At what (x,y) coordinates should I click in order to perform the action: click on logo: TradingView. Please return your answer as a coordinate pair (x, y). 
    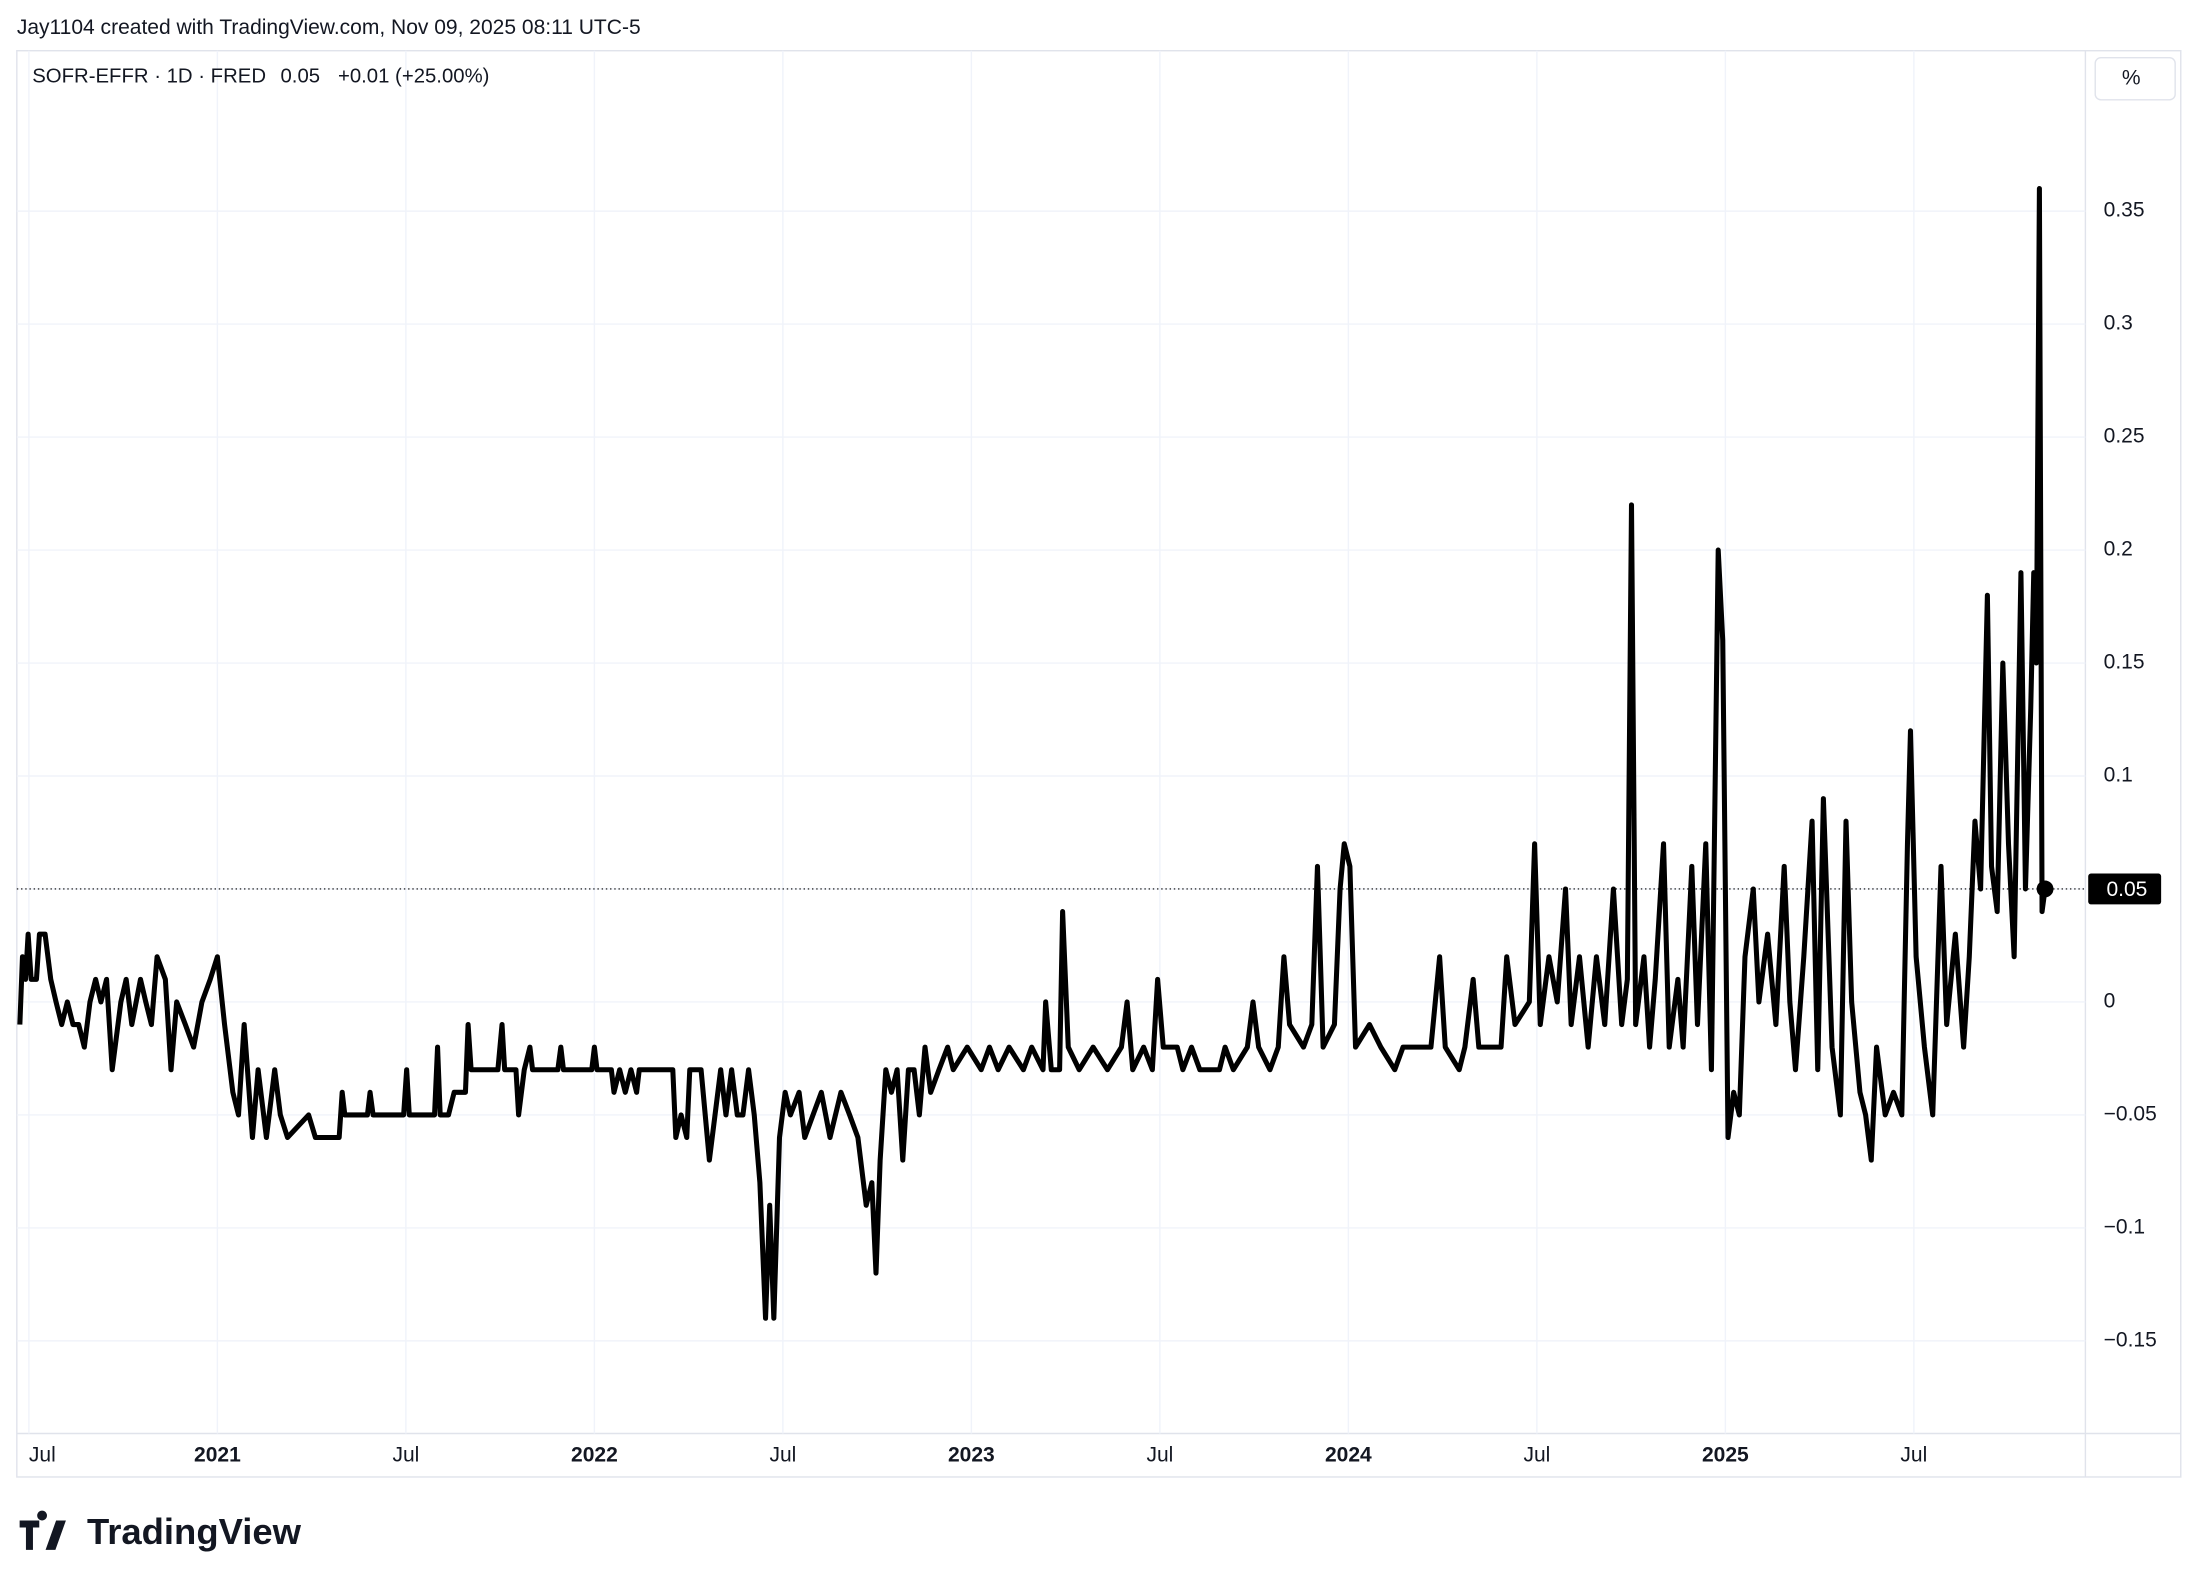
    Looking at the image, I should click on (160, 1531).